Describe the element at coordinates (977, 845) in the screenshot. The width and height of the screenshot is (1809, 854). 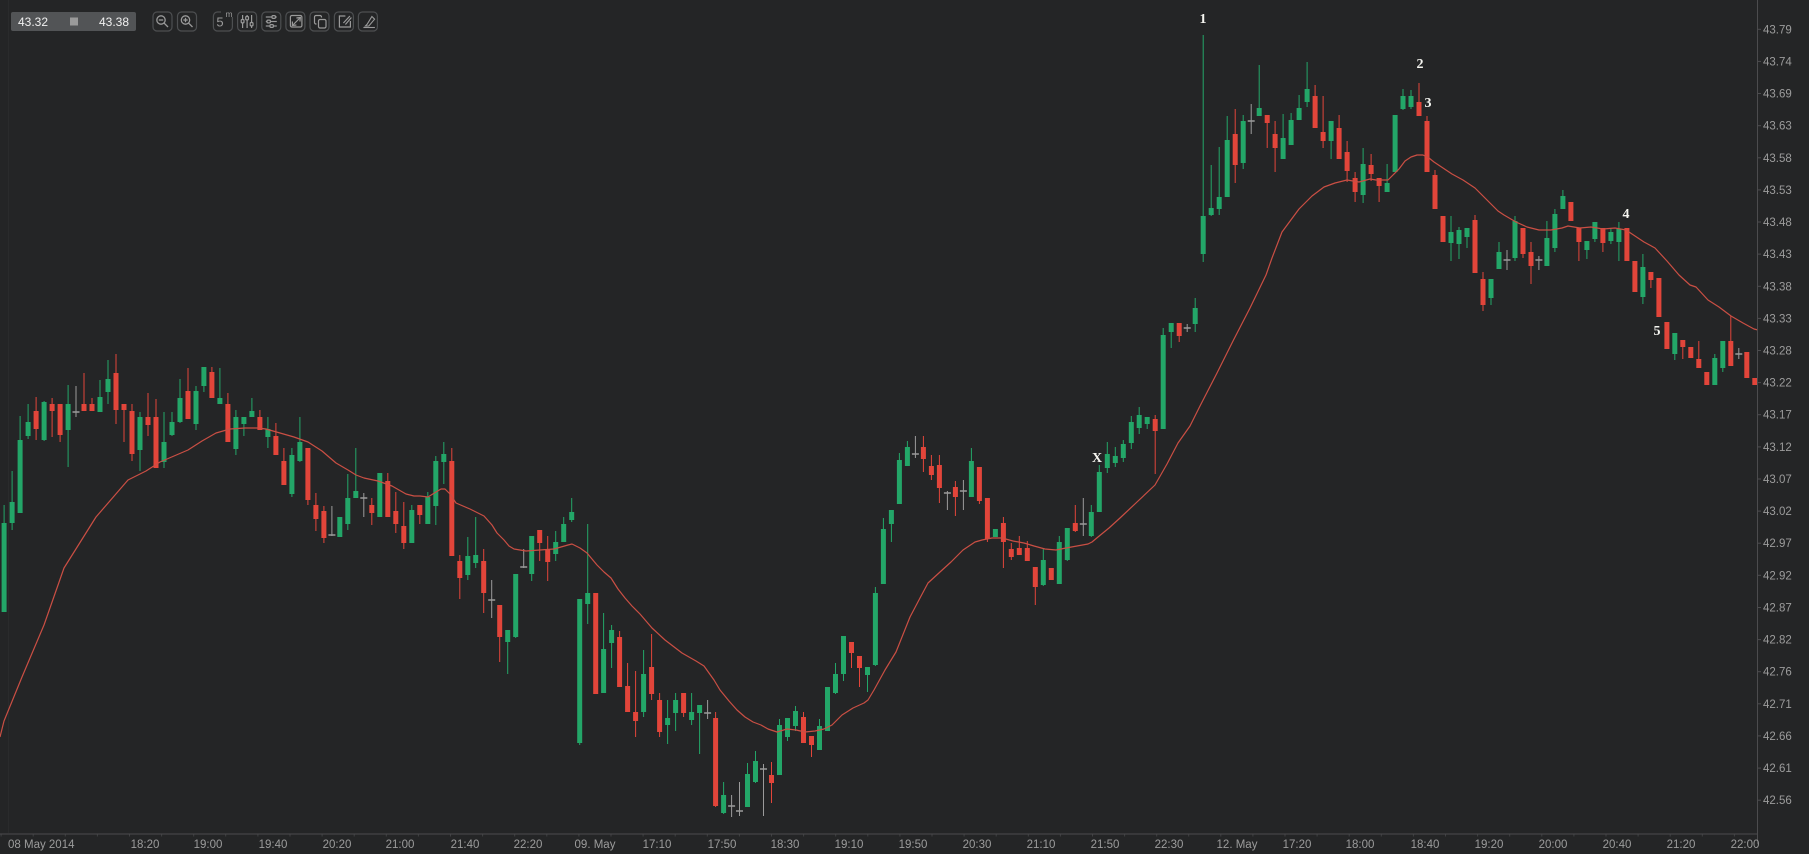
I see `svg-text: 20:30` at that location.